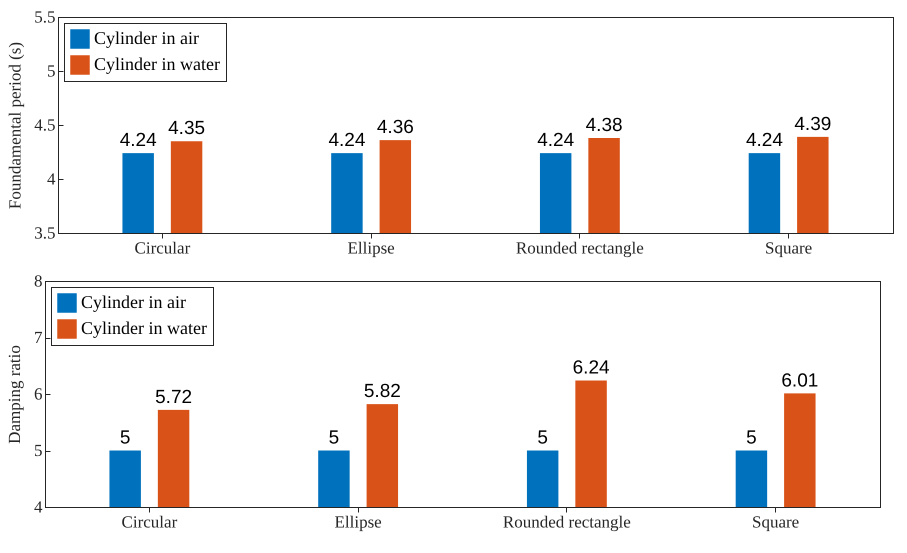  I want to click on data-label: 5.82, so click(382, 391).